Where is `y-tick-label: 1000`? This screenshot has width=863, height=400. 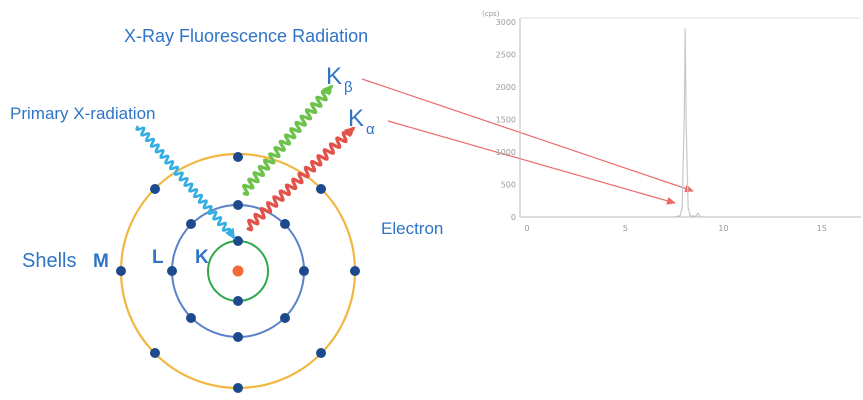
y-tick-label: 1000 is located at coordinates (506, 152).